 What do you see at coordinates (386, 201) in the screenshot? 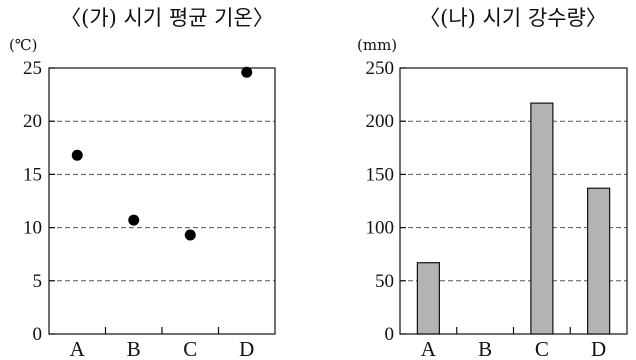
I see `precipitation-y-ticks: 0 50 100 150 200 250` at bounding box center [386, 201].